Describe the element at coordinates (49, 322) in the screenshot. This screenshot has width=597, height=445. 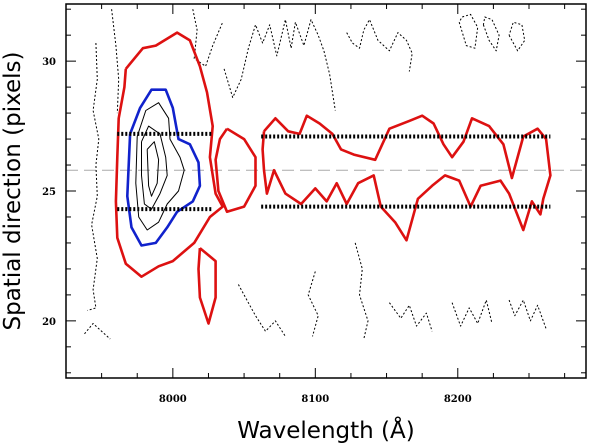
I see `y-tick-label: 20` at that location.